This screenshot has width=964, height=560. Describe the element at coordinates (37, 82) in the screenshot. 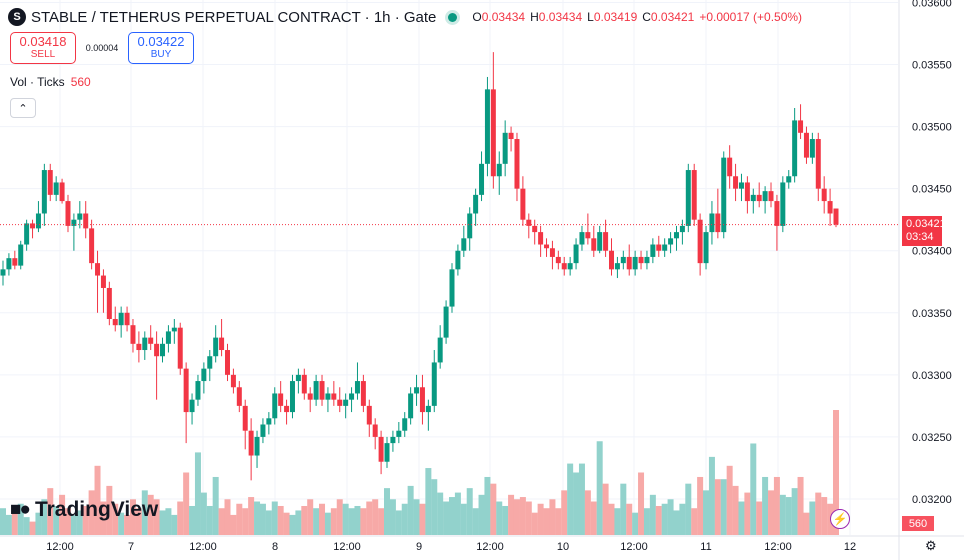

I see `volume-indicator-label: Vol · Ticks` at that location.